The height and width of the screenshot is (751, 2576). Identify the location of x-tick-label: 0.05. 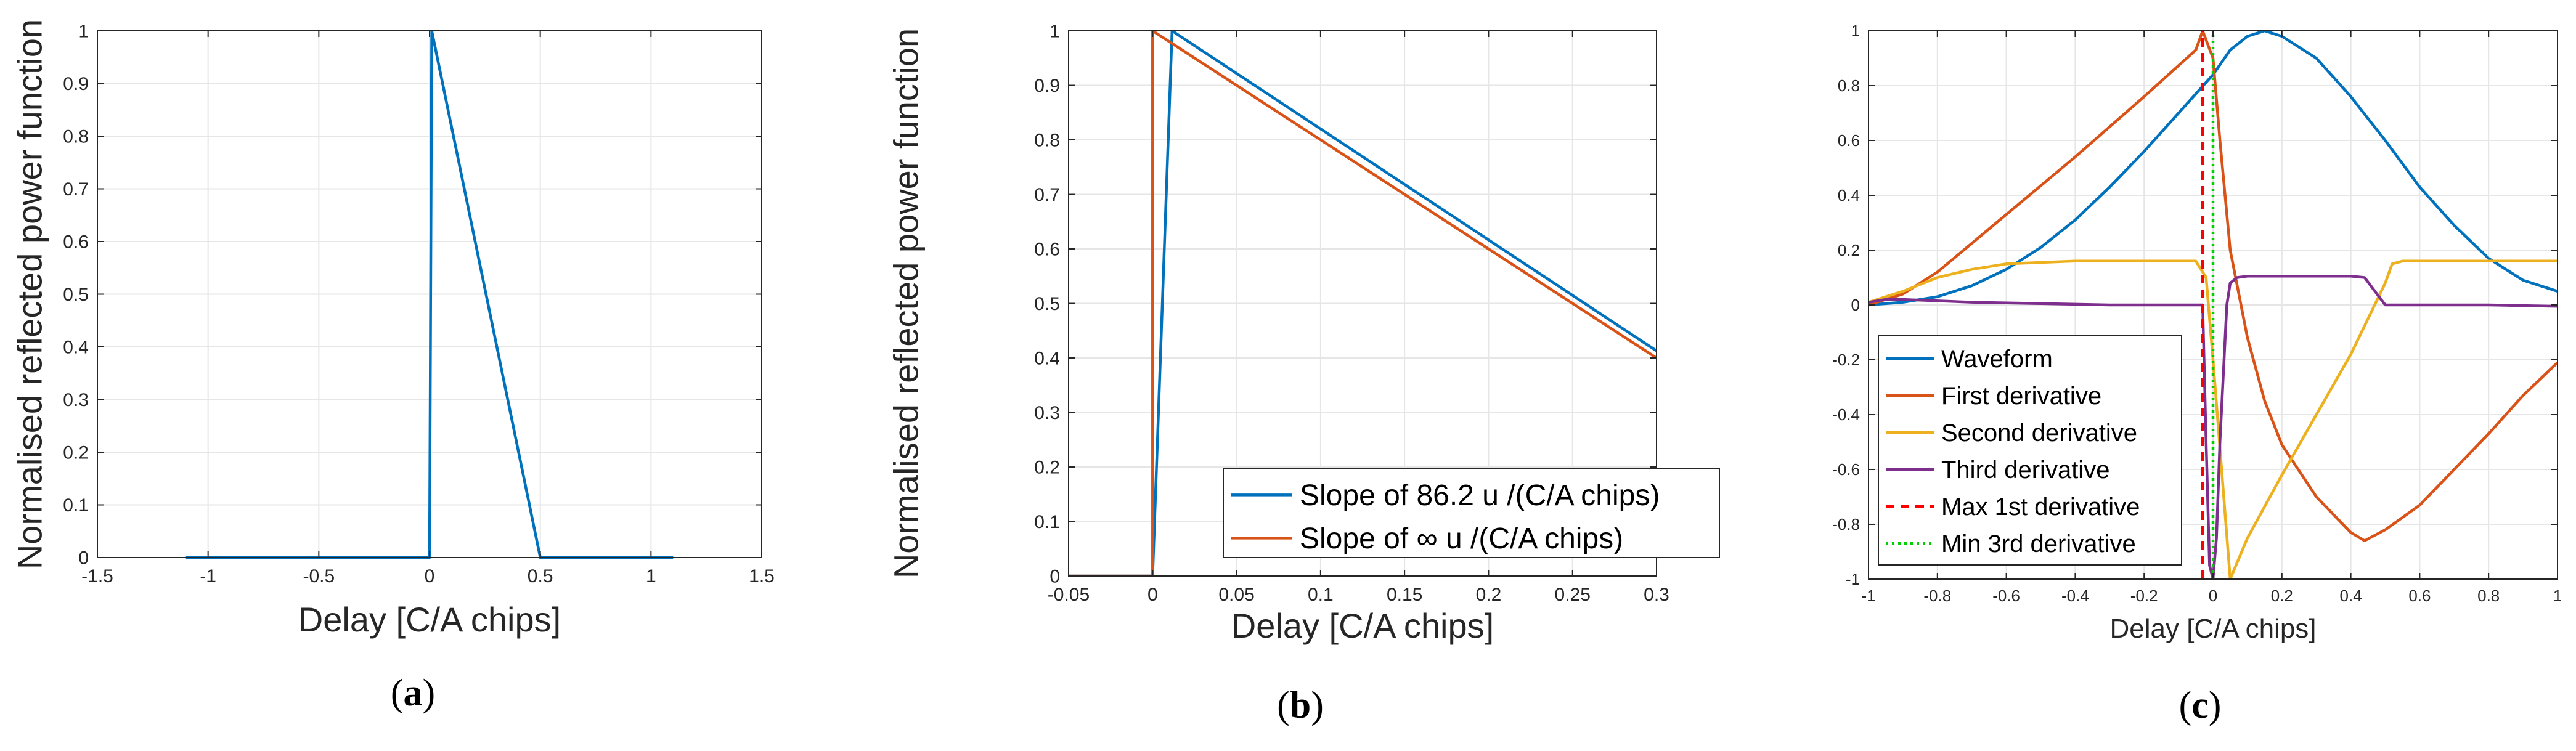
(1236, 595).